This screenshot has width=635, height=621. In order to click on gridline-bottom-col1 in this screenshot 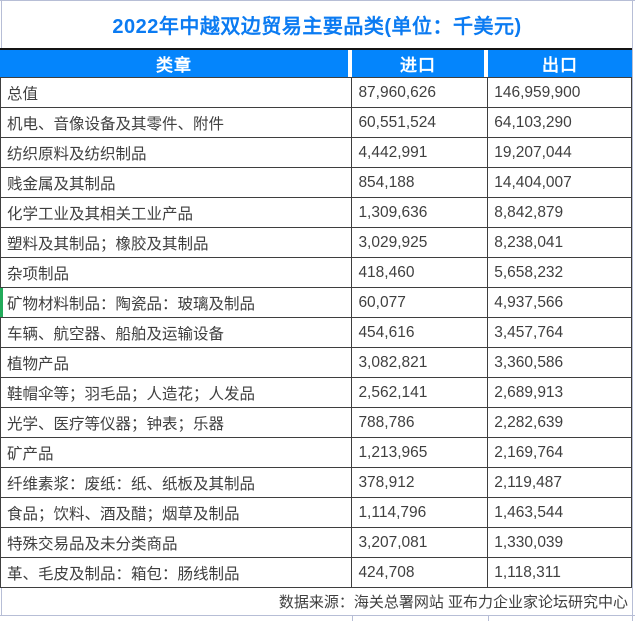, I will do `click(352, 618)`.